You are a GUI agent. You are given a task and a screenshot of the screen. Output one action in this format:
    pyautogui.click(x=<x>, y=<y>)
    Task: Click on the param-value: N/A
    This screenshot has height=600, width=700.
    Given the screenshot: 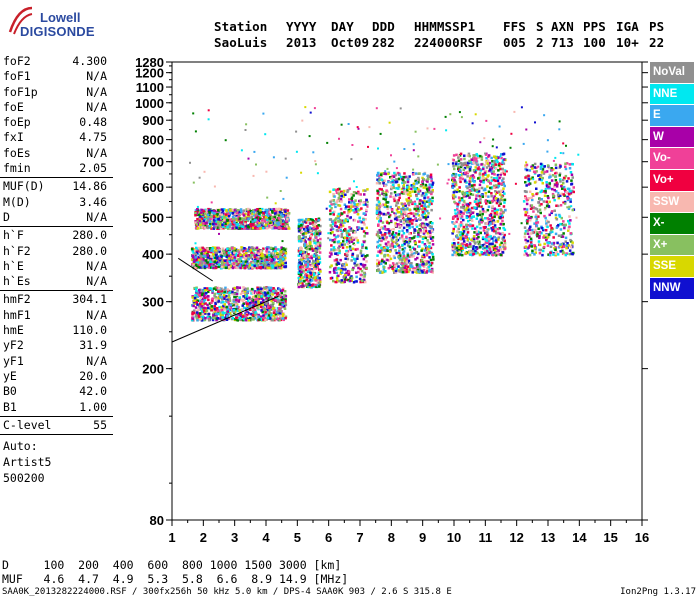 What is the action you would take?
    pyautogui.click(x=96, y=281)
    